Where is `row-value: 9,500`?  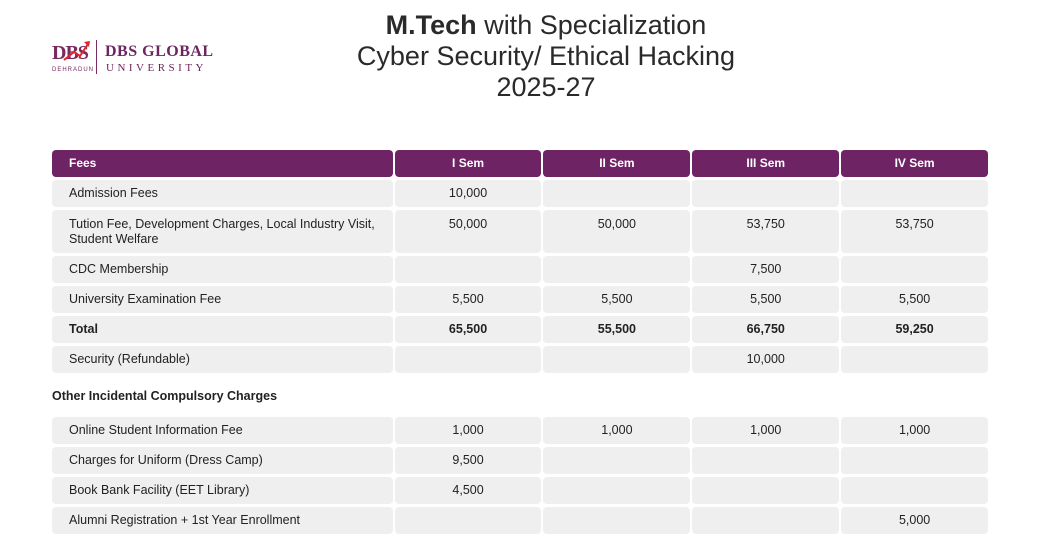 row-value: 9,500 is located at coordinates (468, 460).